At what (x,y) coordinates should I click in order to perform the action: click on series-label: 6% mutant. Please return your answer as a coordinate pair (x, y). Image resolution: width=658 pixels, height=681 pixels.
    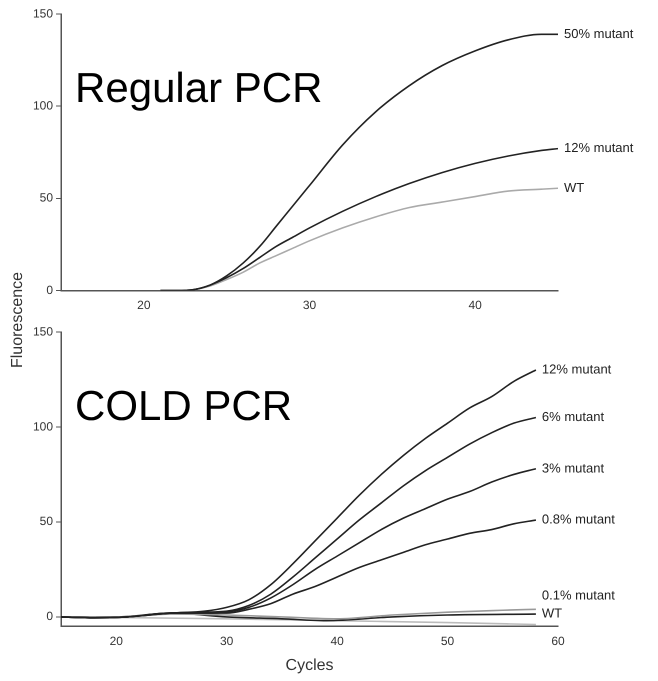
    Looking at the image, I should click on (573, 416).